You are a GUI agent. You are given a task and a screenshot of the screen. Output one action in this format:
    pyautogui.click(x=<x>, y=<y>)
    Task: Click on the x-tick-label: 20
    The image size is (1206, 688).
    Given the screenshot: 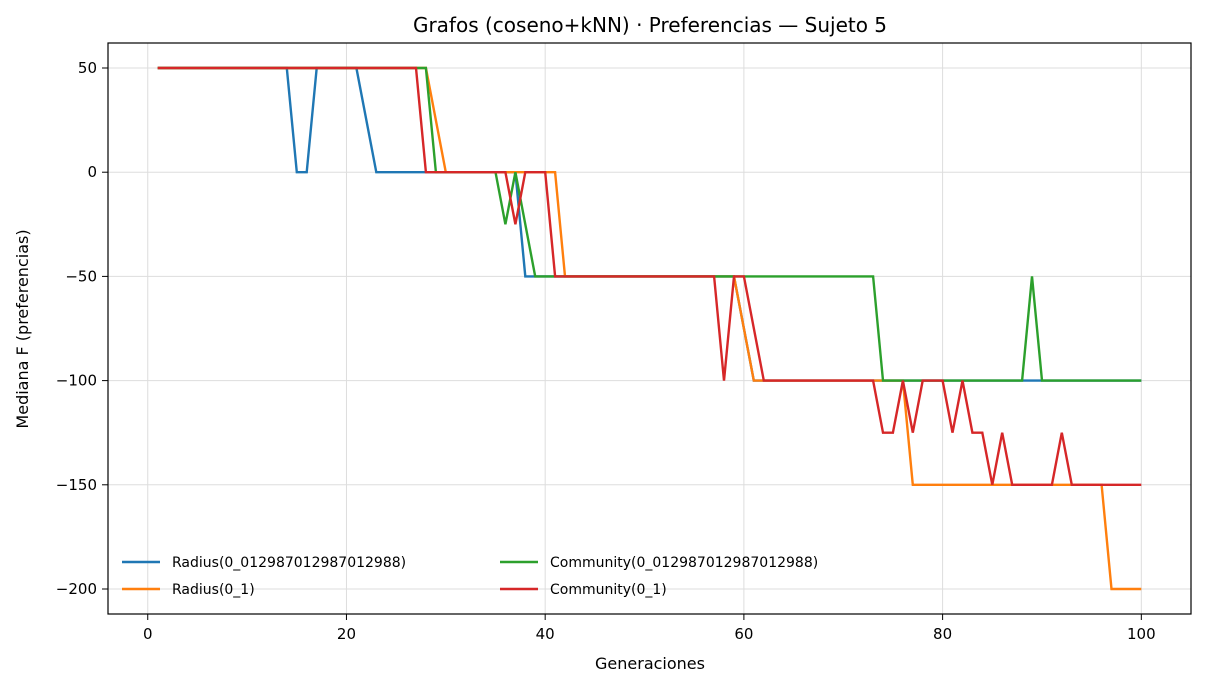 What is the action you would take?
    pyautogui.click(x=346, y=634)
    